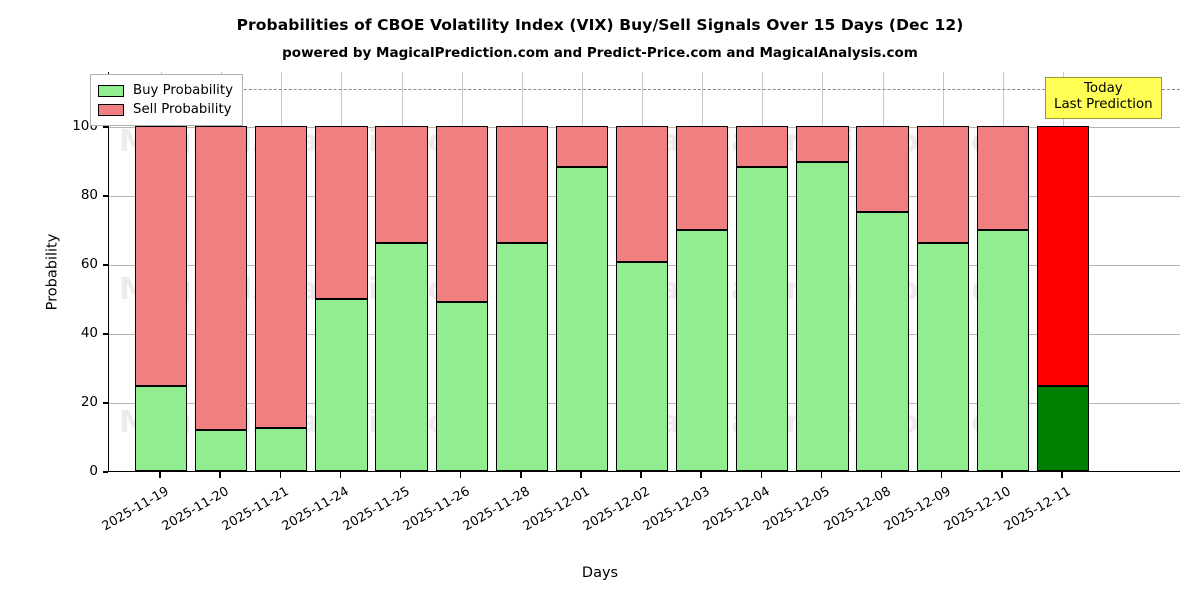 Image resolution: width=1200 pixels, height=600 pixels. I want to click on legend-label-buy: Buy Probability, so click(183, 90).